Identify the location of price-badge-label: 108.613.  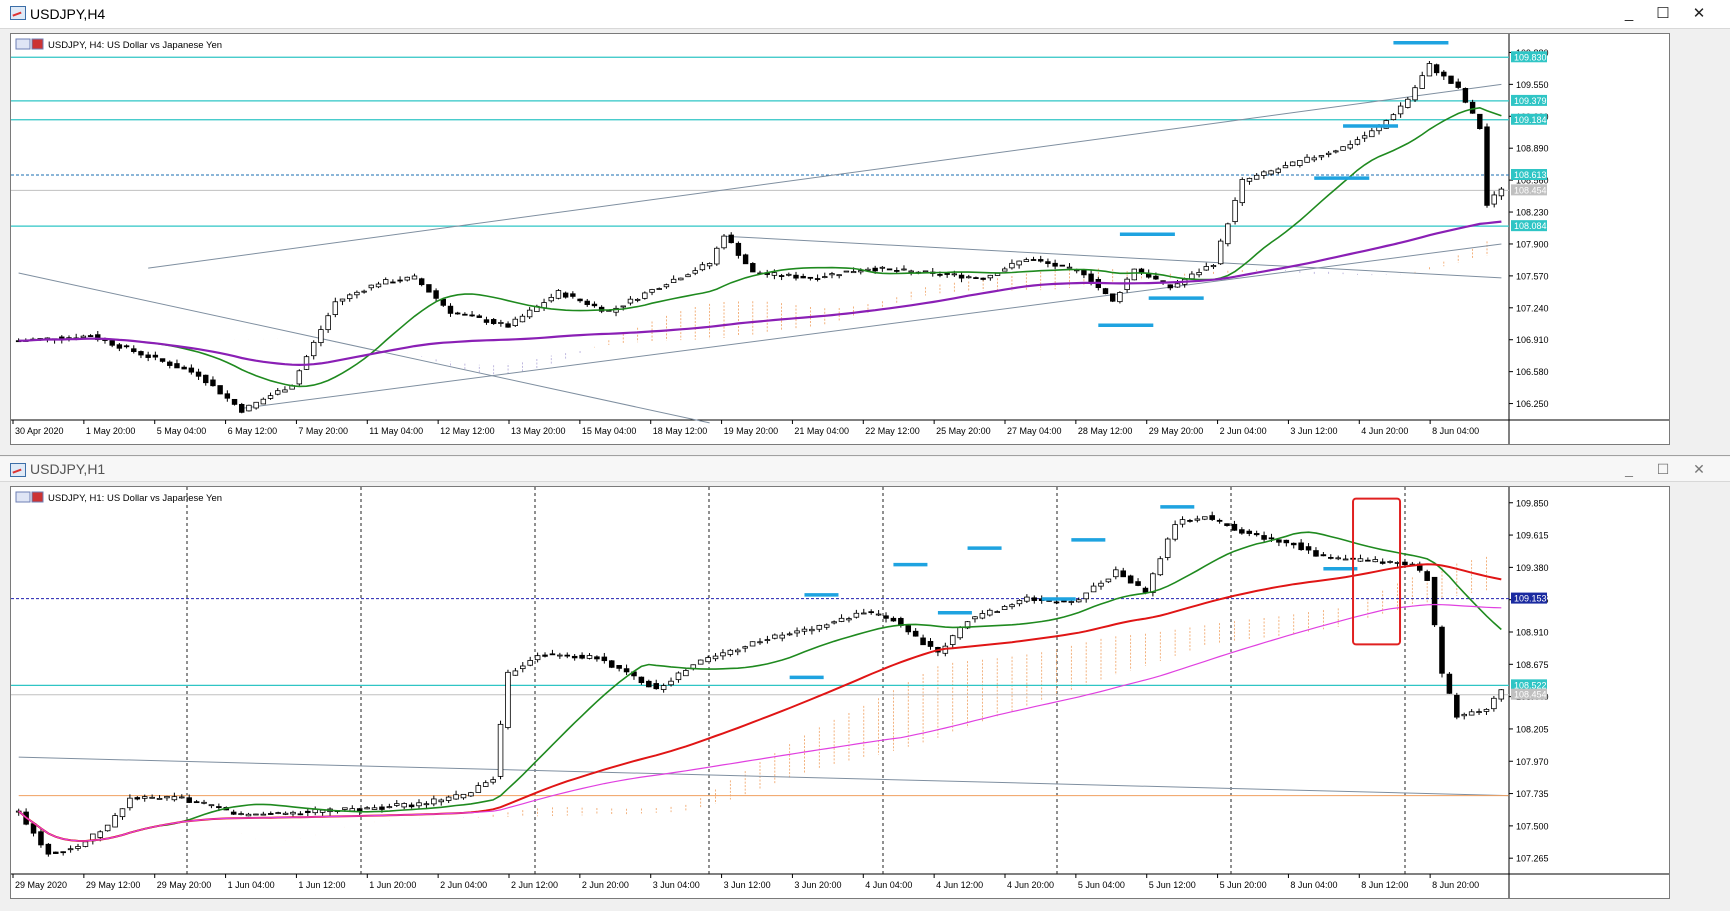
(1530, 175).